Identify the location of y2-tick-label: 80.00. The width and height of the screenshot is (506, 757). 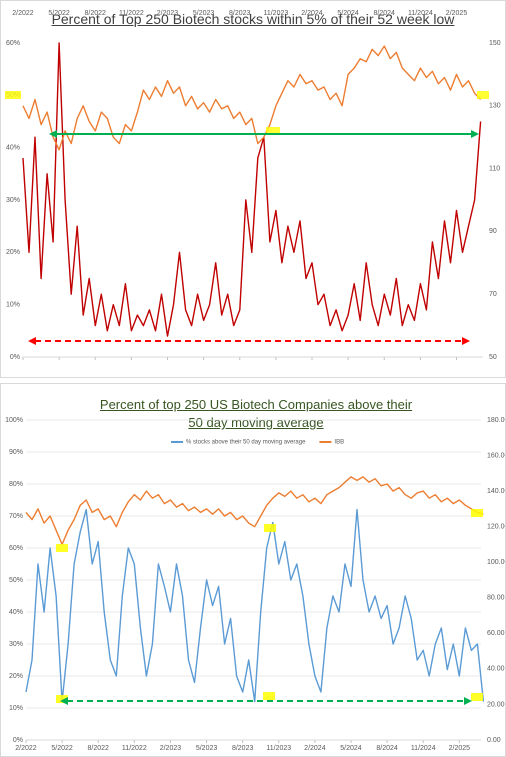
(496, 598).